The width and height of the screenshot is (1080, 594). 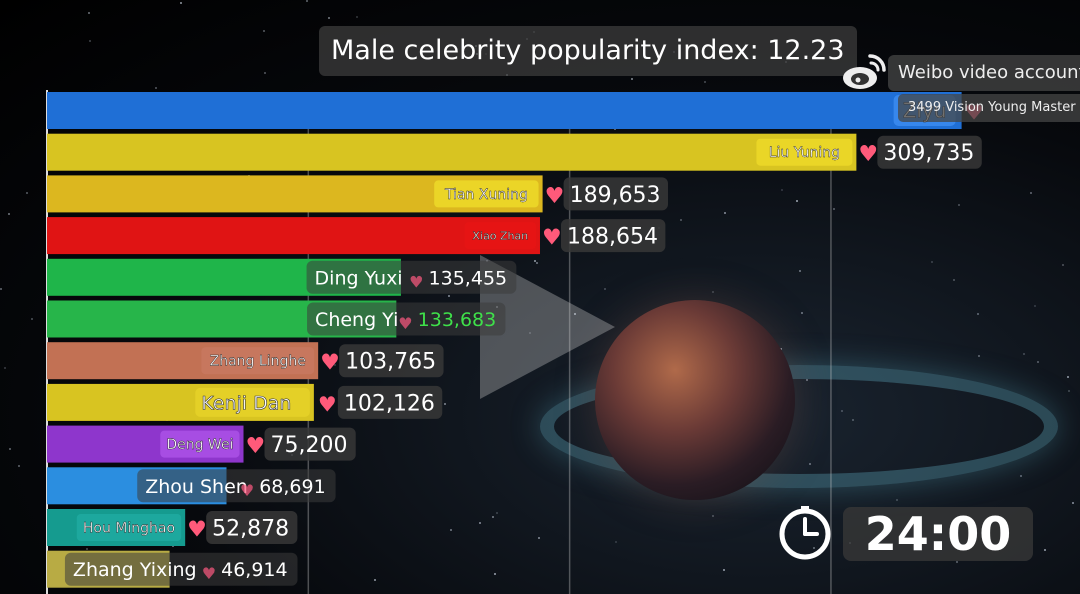 What do you see at coordinates (390, 362) in the screenshot?
I see `value-label: 103,765` at bounding box center [390, 362].